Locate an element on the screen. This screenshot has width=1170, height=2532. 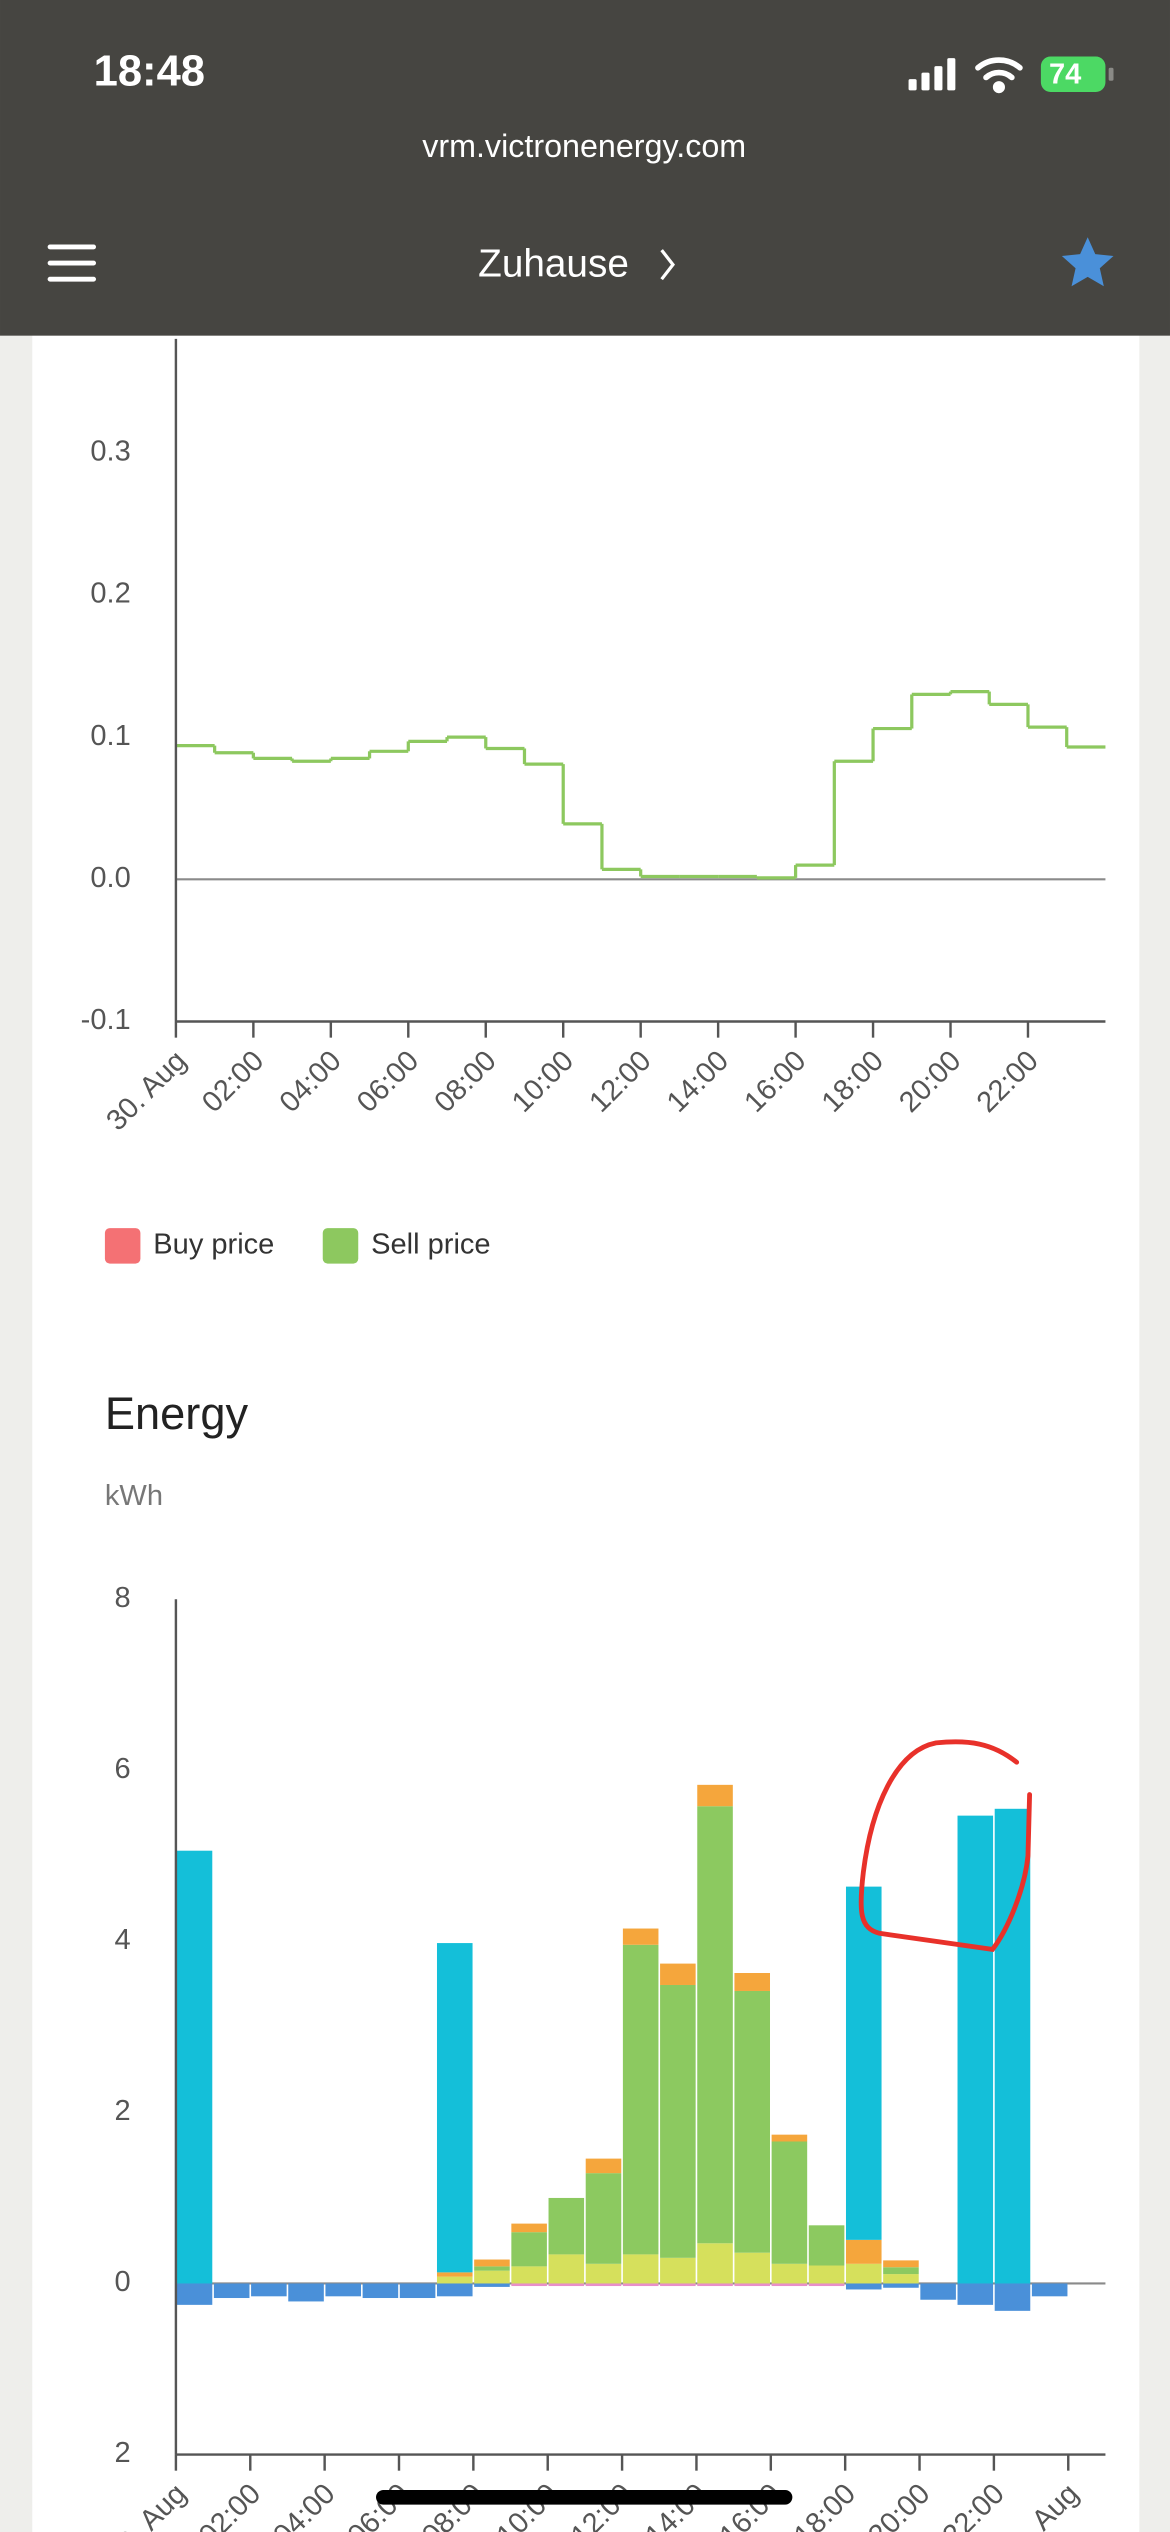
chart-title: Energy is located at coordinates (177, 1413).